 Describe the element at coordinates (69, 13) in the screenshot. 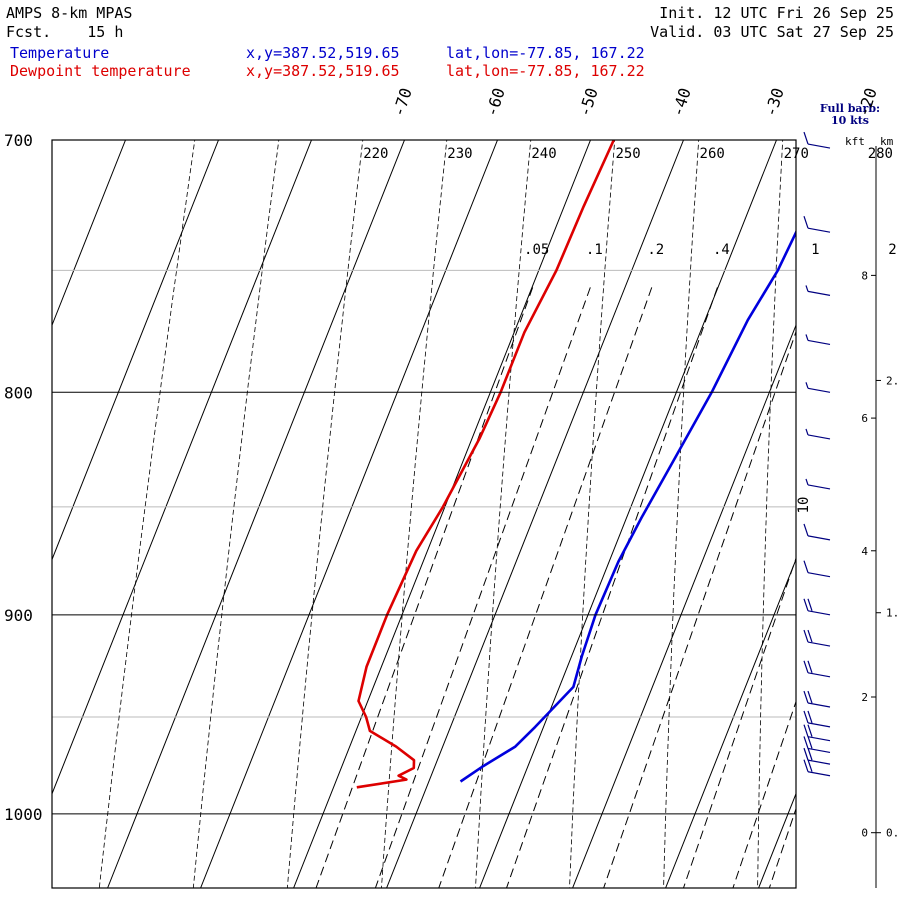

I see `model-title: AMPS 8-km MPAS` at that location.